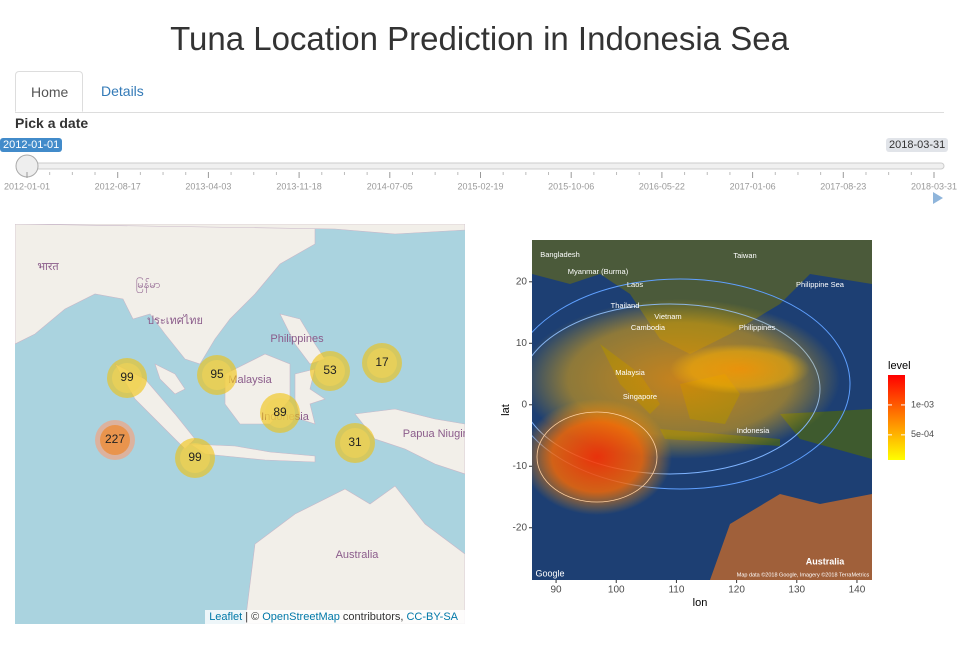 The width and height of the screenshot is (959, 659). What do you see at coordinates (358, 555) in the screenshot?
I see `place-label: Australia` at bounding box center [358, 555].